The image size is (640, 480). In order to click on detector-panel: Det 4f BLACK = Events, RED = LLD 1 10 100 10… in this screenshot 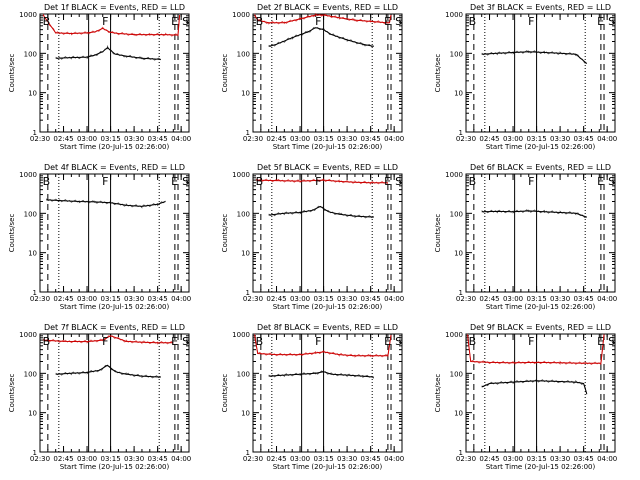, I will do `click(99, 237)`.